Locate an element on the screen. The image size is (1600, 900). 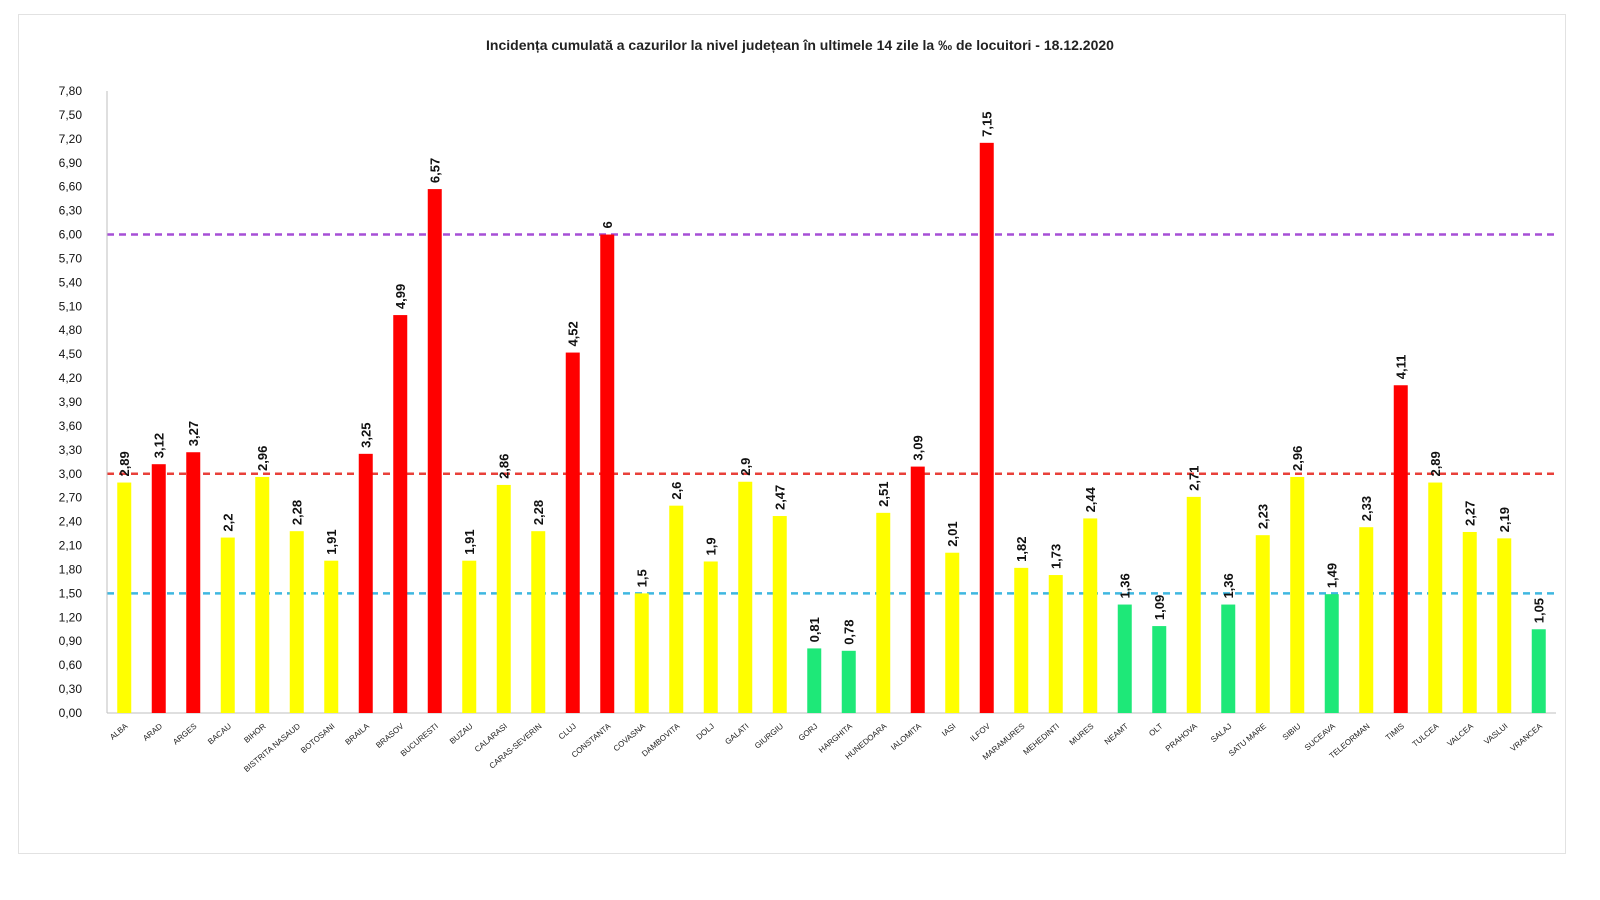
y-tick-label: 4,50 is located at coordinates (71, 354).